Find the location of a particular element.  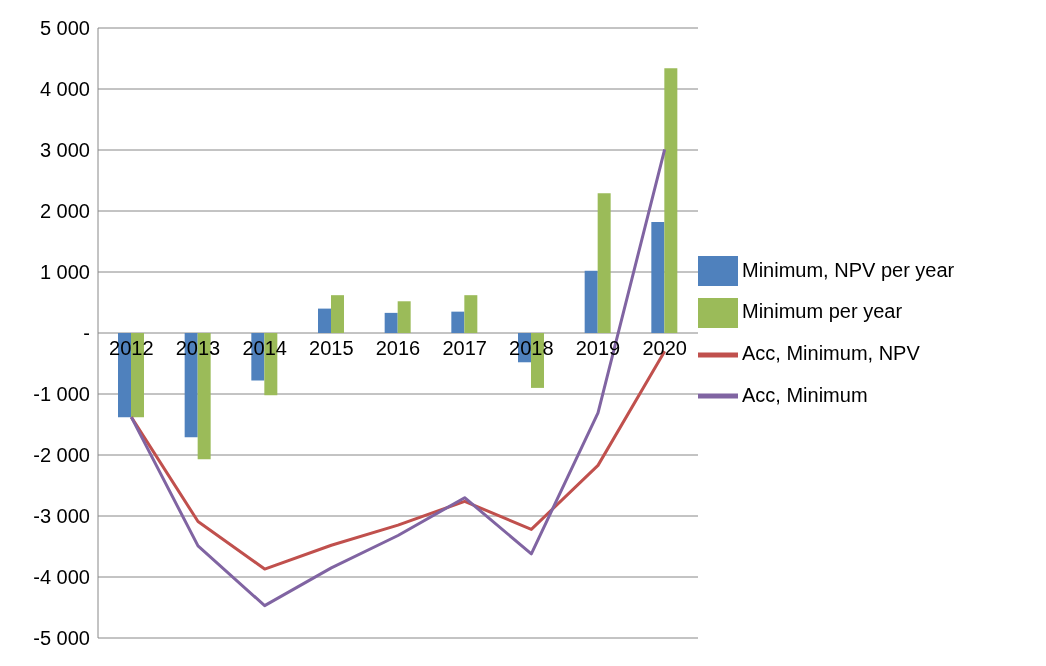

x-tick-label: 2020 is located at coordinates (664, 348).